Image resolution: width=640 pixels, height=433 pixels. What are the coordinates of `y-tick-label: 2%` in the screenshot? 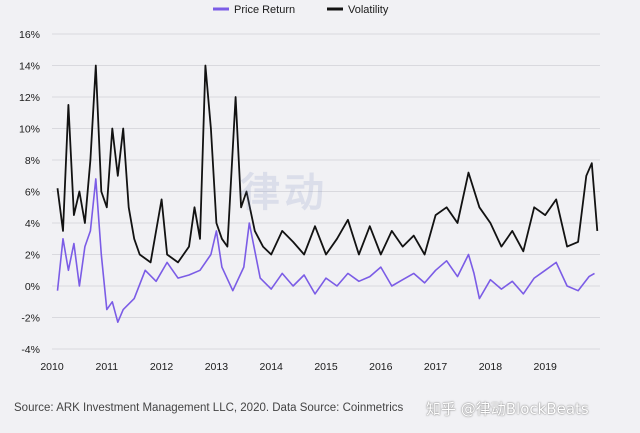 It's located at (32, 256).